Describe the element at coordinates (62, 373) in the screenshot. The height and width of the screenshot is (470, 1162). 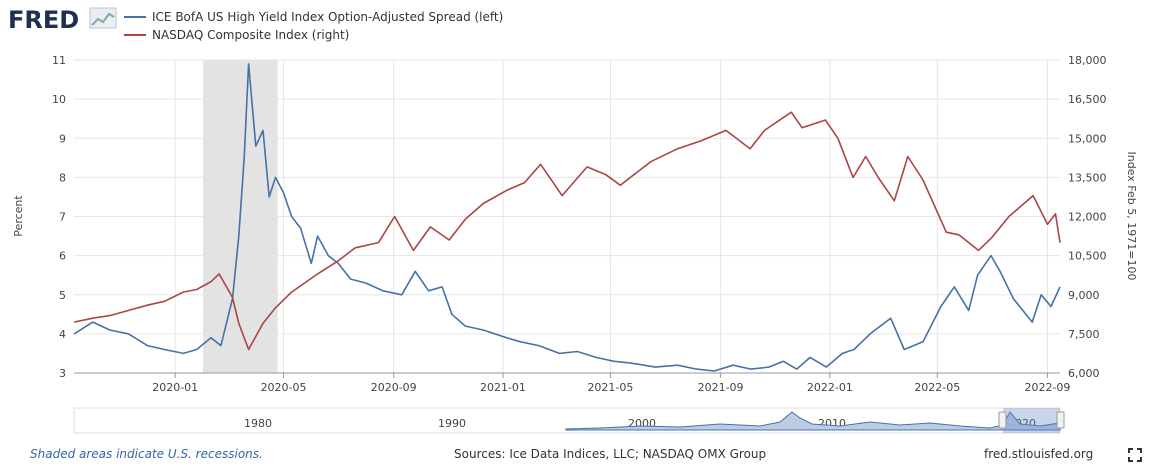
I see `y-left-tick-label: 3` at that location.